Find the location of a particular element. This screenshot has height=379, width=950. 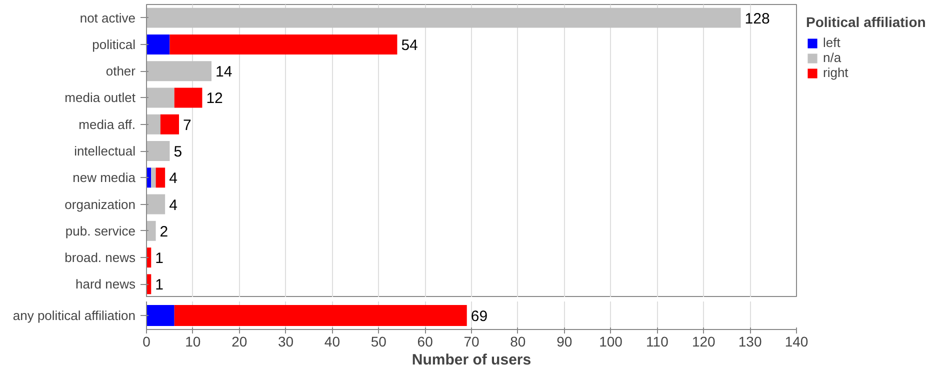

x-tick-label: 10 is located at coordinates (193, 342).